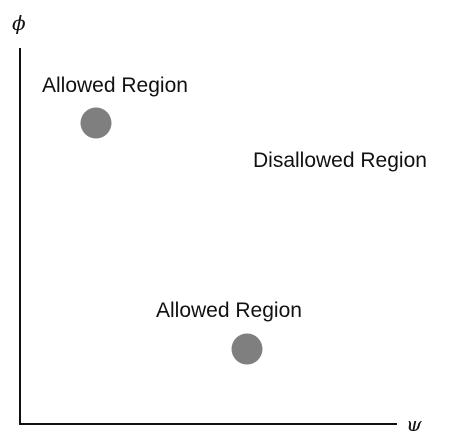 The image size is (470, 431). Describe the element at coordinates (96, 123) in the screenshot. I see `allowed-region-marker-upper` at that location.